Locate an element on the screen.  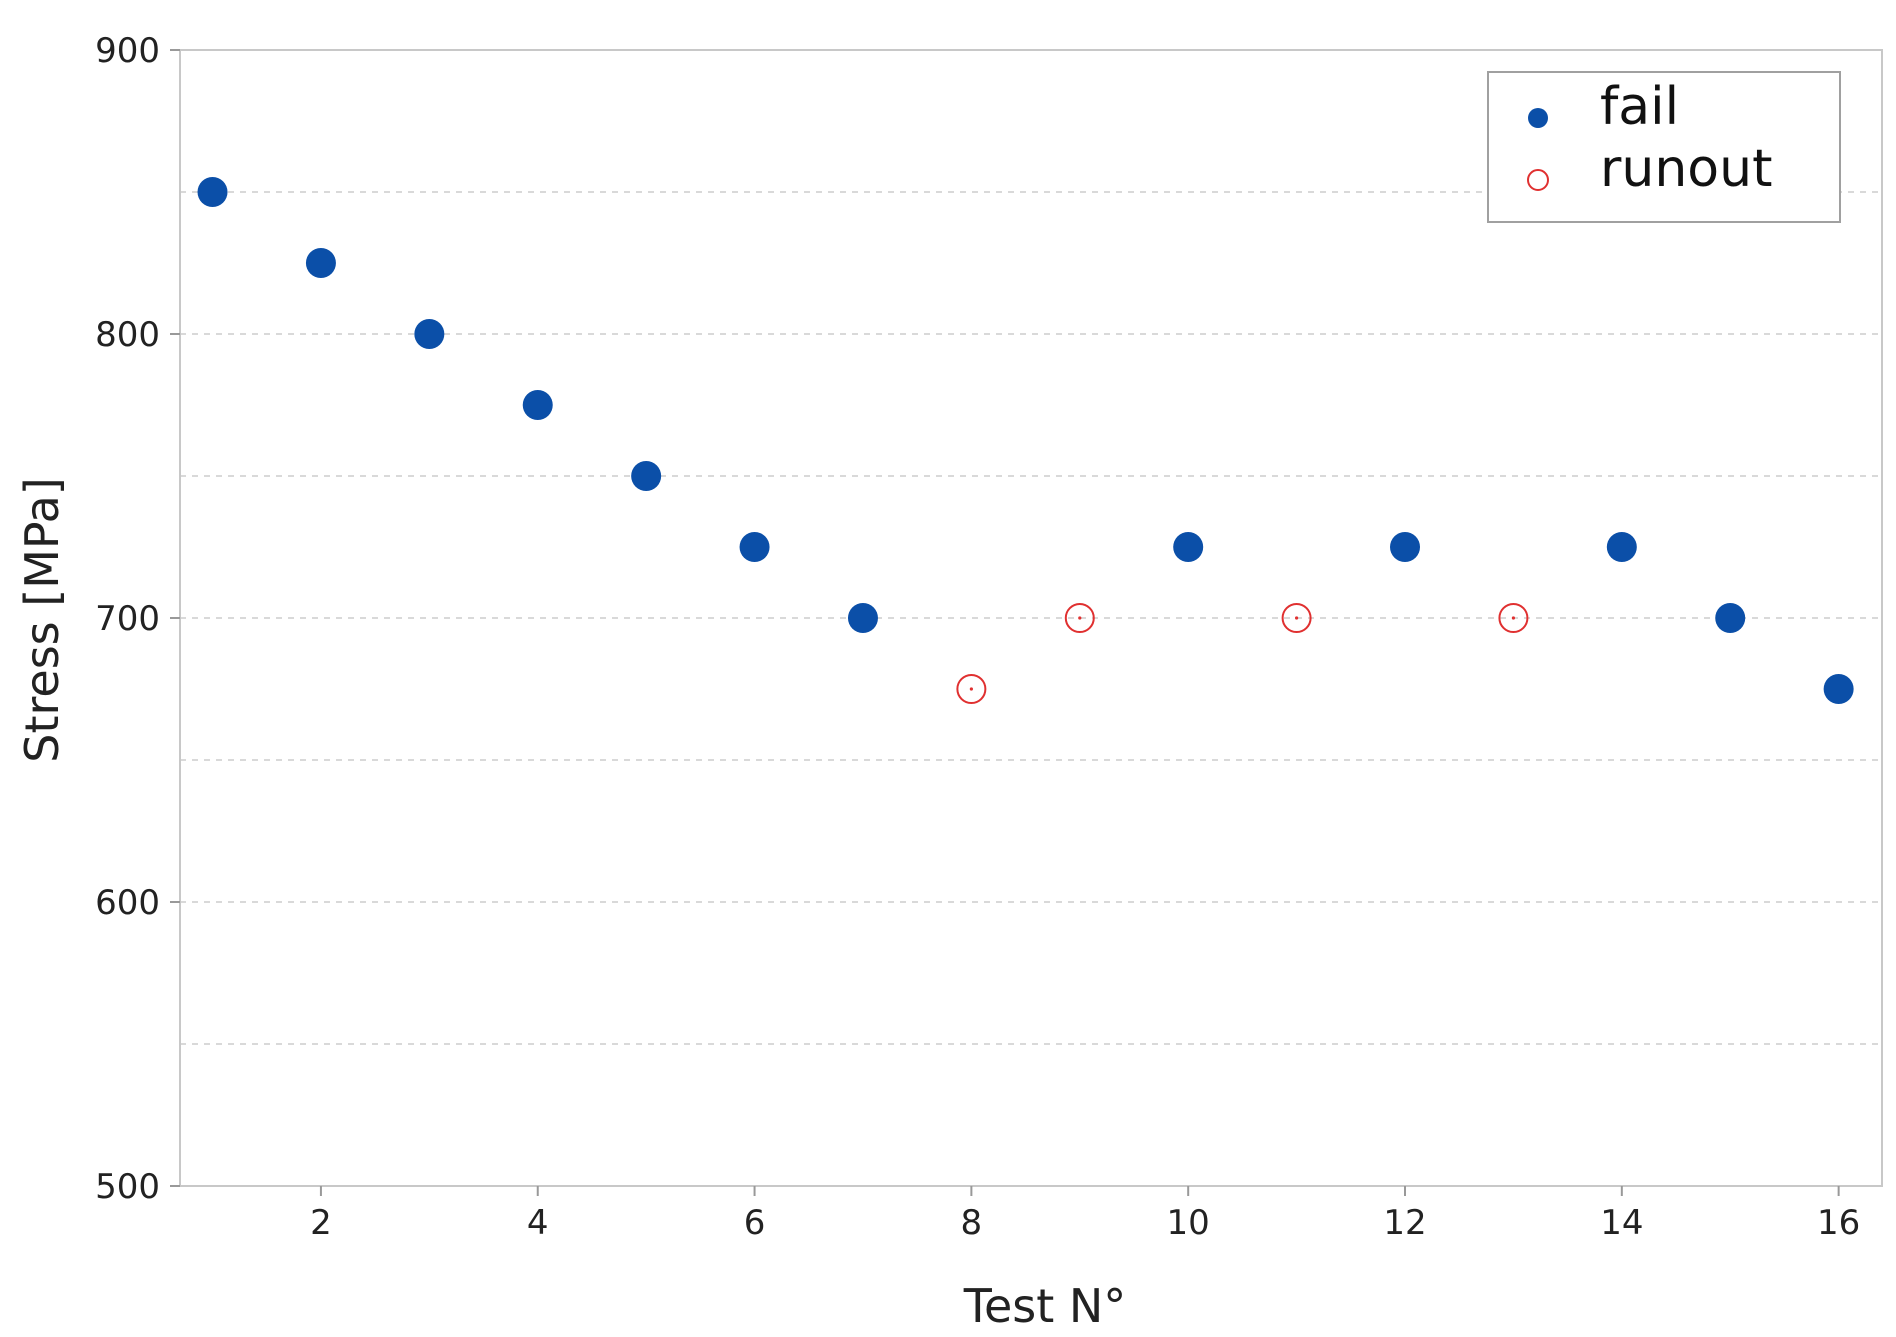
x-axis-title: Test N° is located at coordinates (1045, 1306).